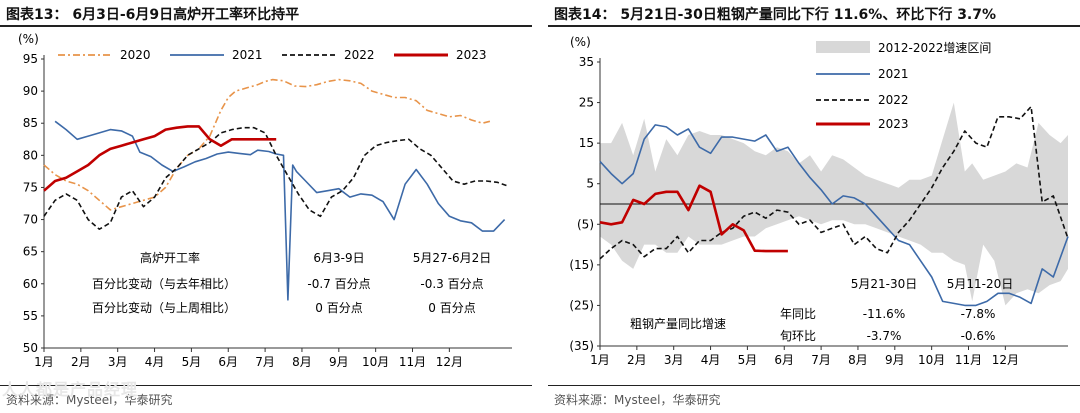 The width and height of the screenshot is (1080, 413). Describe the element at coordinates (586, 103) in the screenshot. I see `y-tick-label: 25` at that location.